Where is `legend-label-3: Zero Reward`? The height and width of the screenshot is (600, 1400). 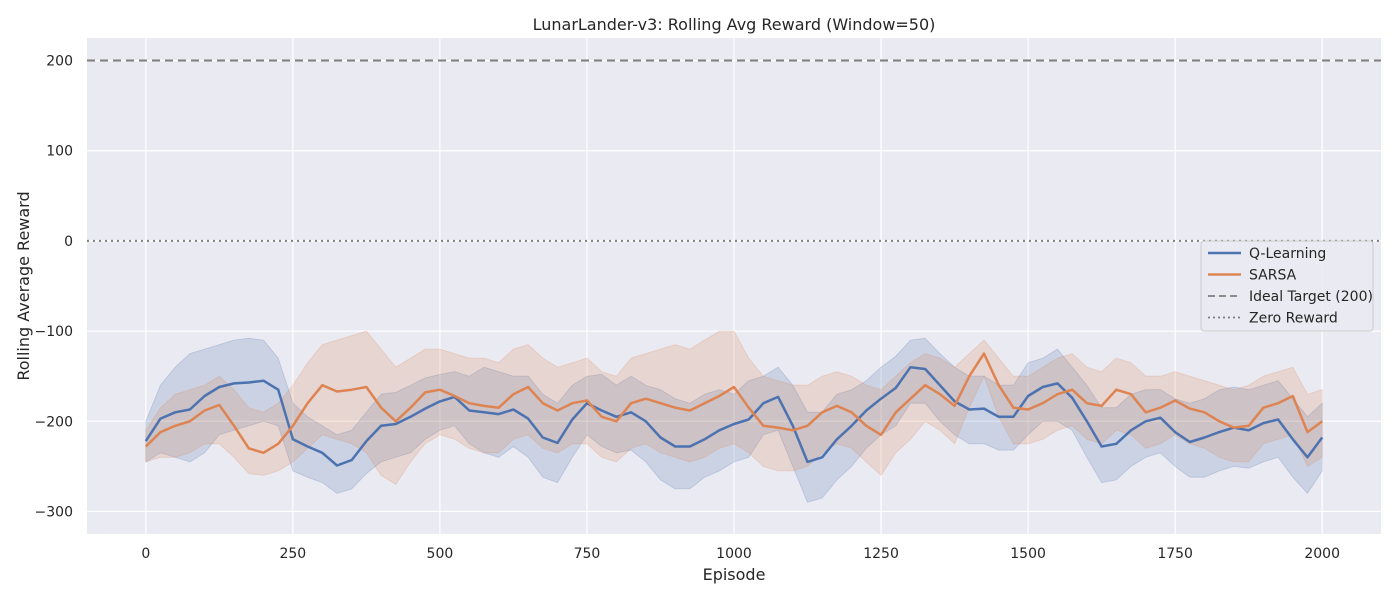 legend-label-3: Zero Reward is located at coordinates (1293, 319).